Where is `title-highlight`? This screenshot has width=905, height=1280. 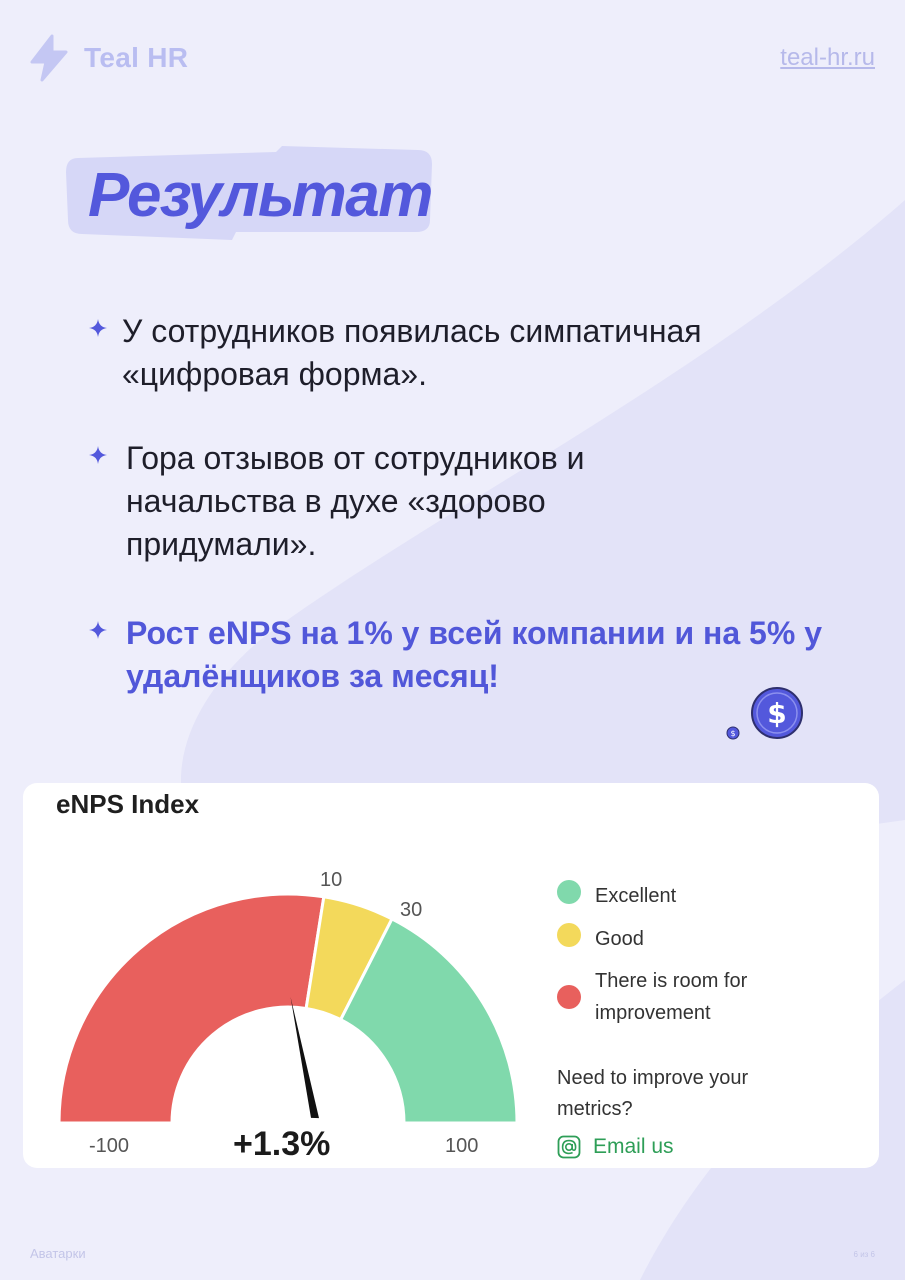 title-highlight is located at coordinates (249, 193).